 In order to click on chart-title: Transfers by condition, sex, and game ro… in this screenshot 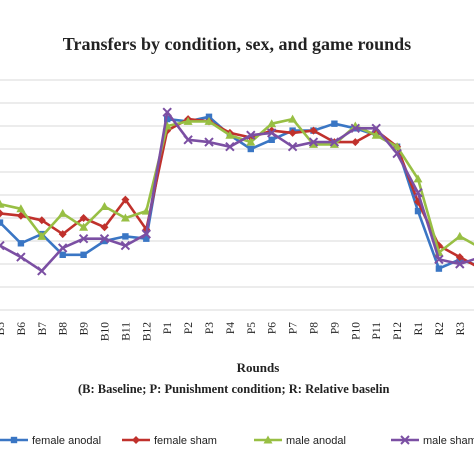, I will do `click(237, 44)`.